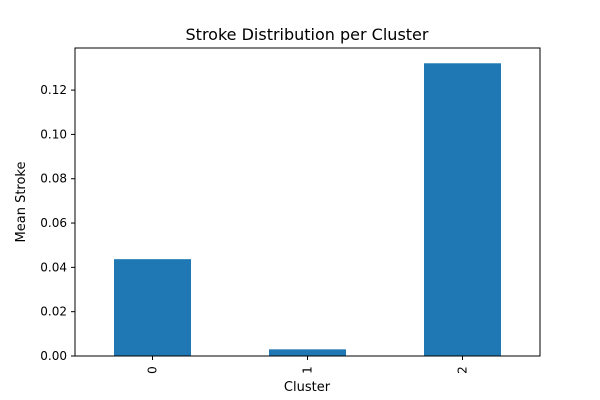 This screenshot has width=600, height=400. I want to click on x-axis-ticks: 0 1 2, so click(308, 365).